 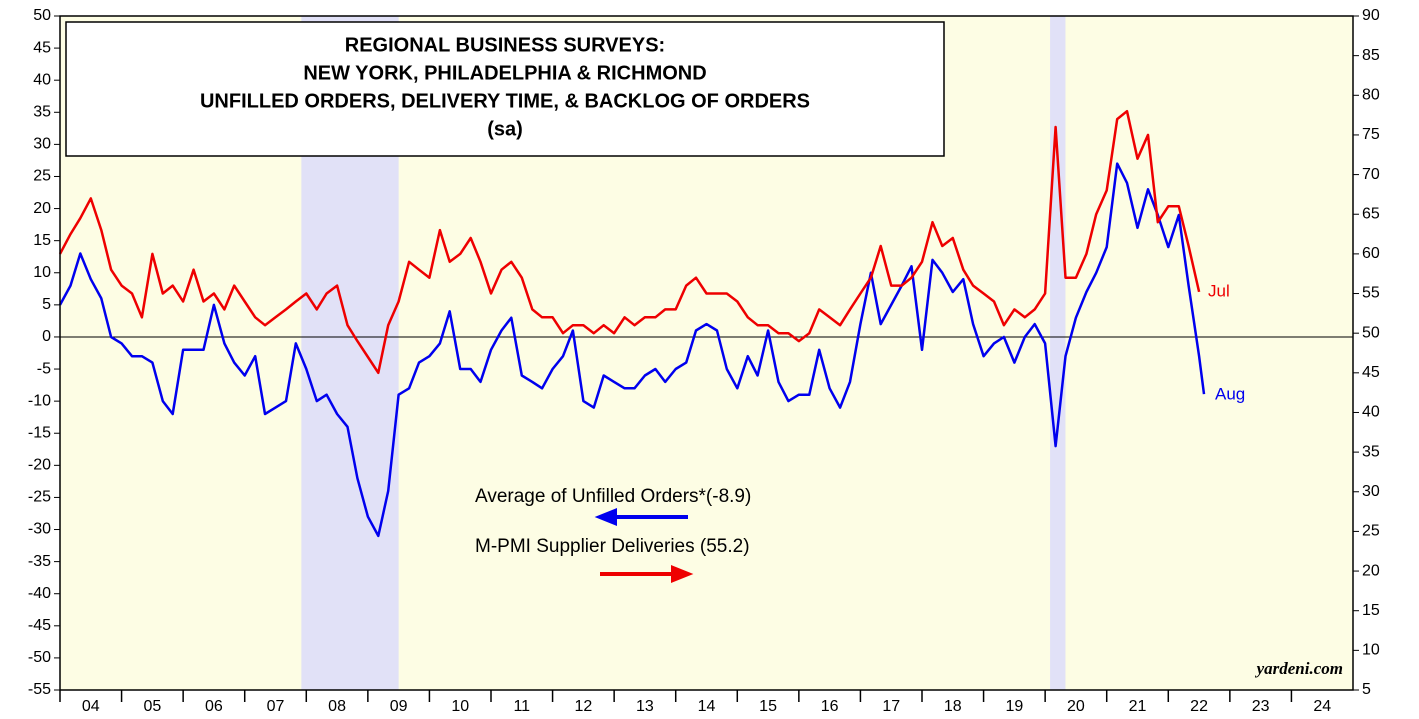 I want to click on x-tick-label: 24, so click(x=1322, y=706).